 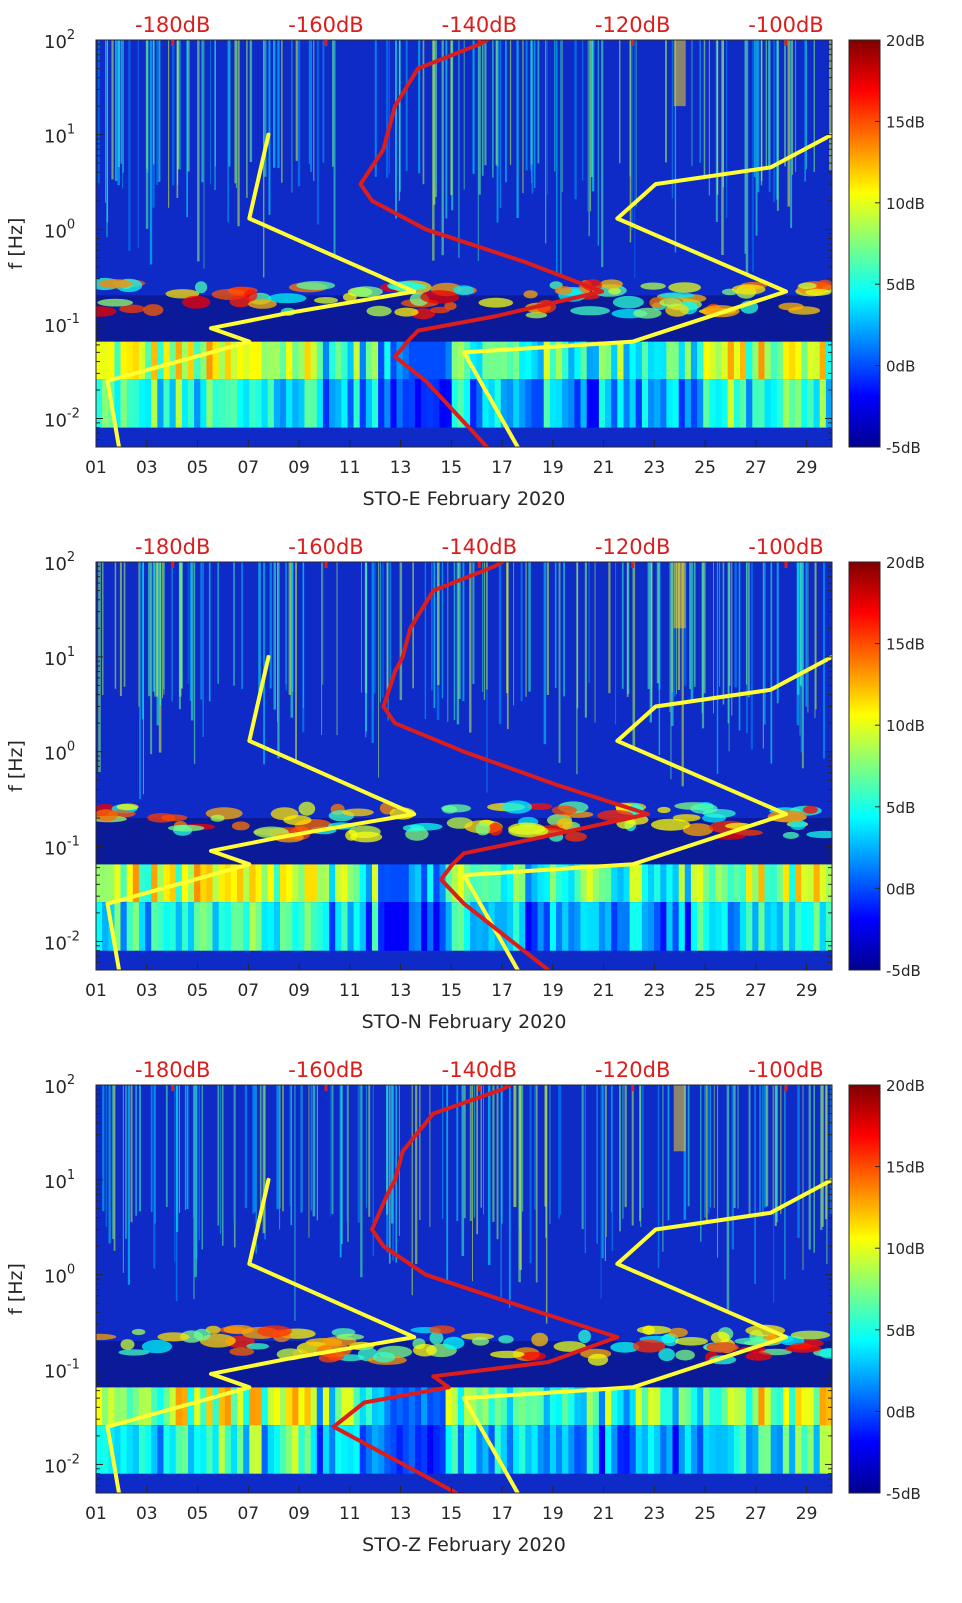 What do you see at coordinates (261, 1335) in the screenshot?
I see `noise-model-line` at bounding box center [261, 1335].